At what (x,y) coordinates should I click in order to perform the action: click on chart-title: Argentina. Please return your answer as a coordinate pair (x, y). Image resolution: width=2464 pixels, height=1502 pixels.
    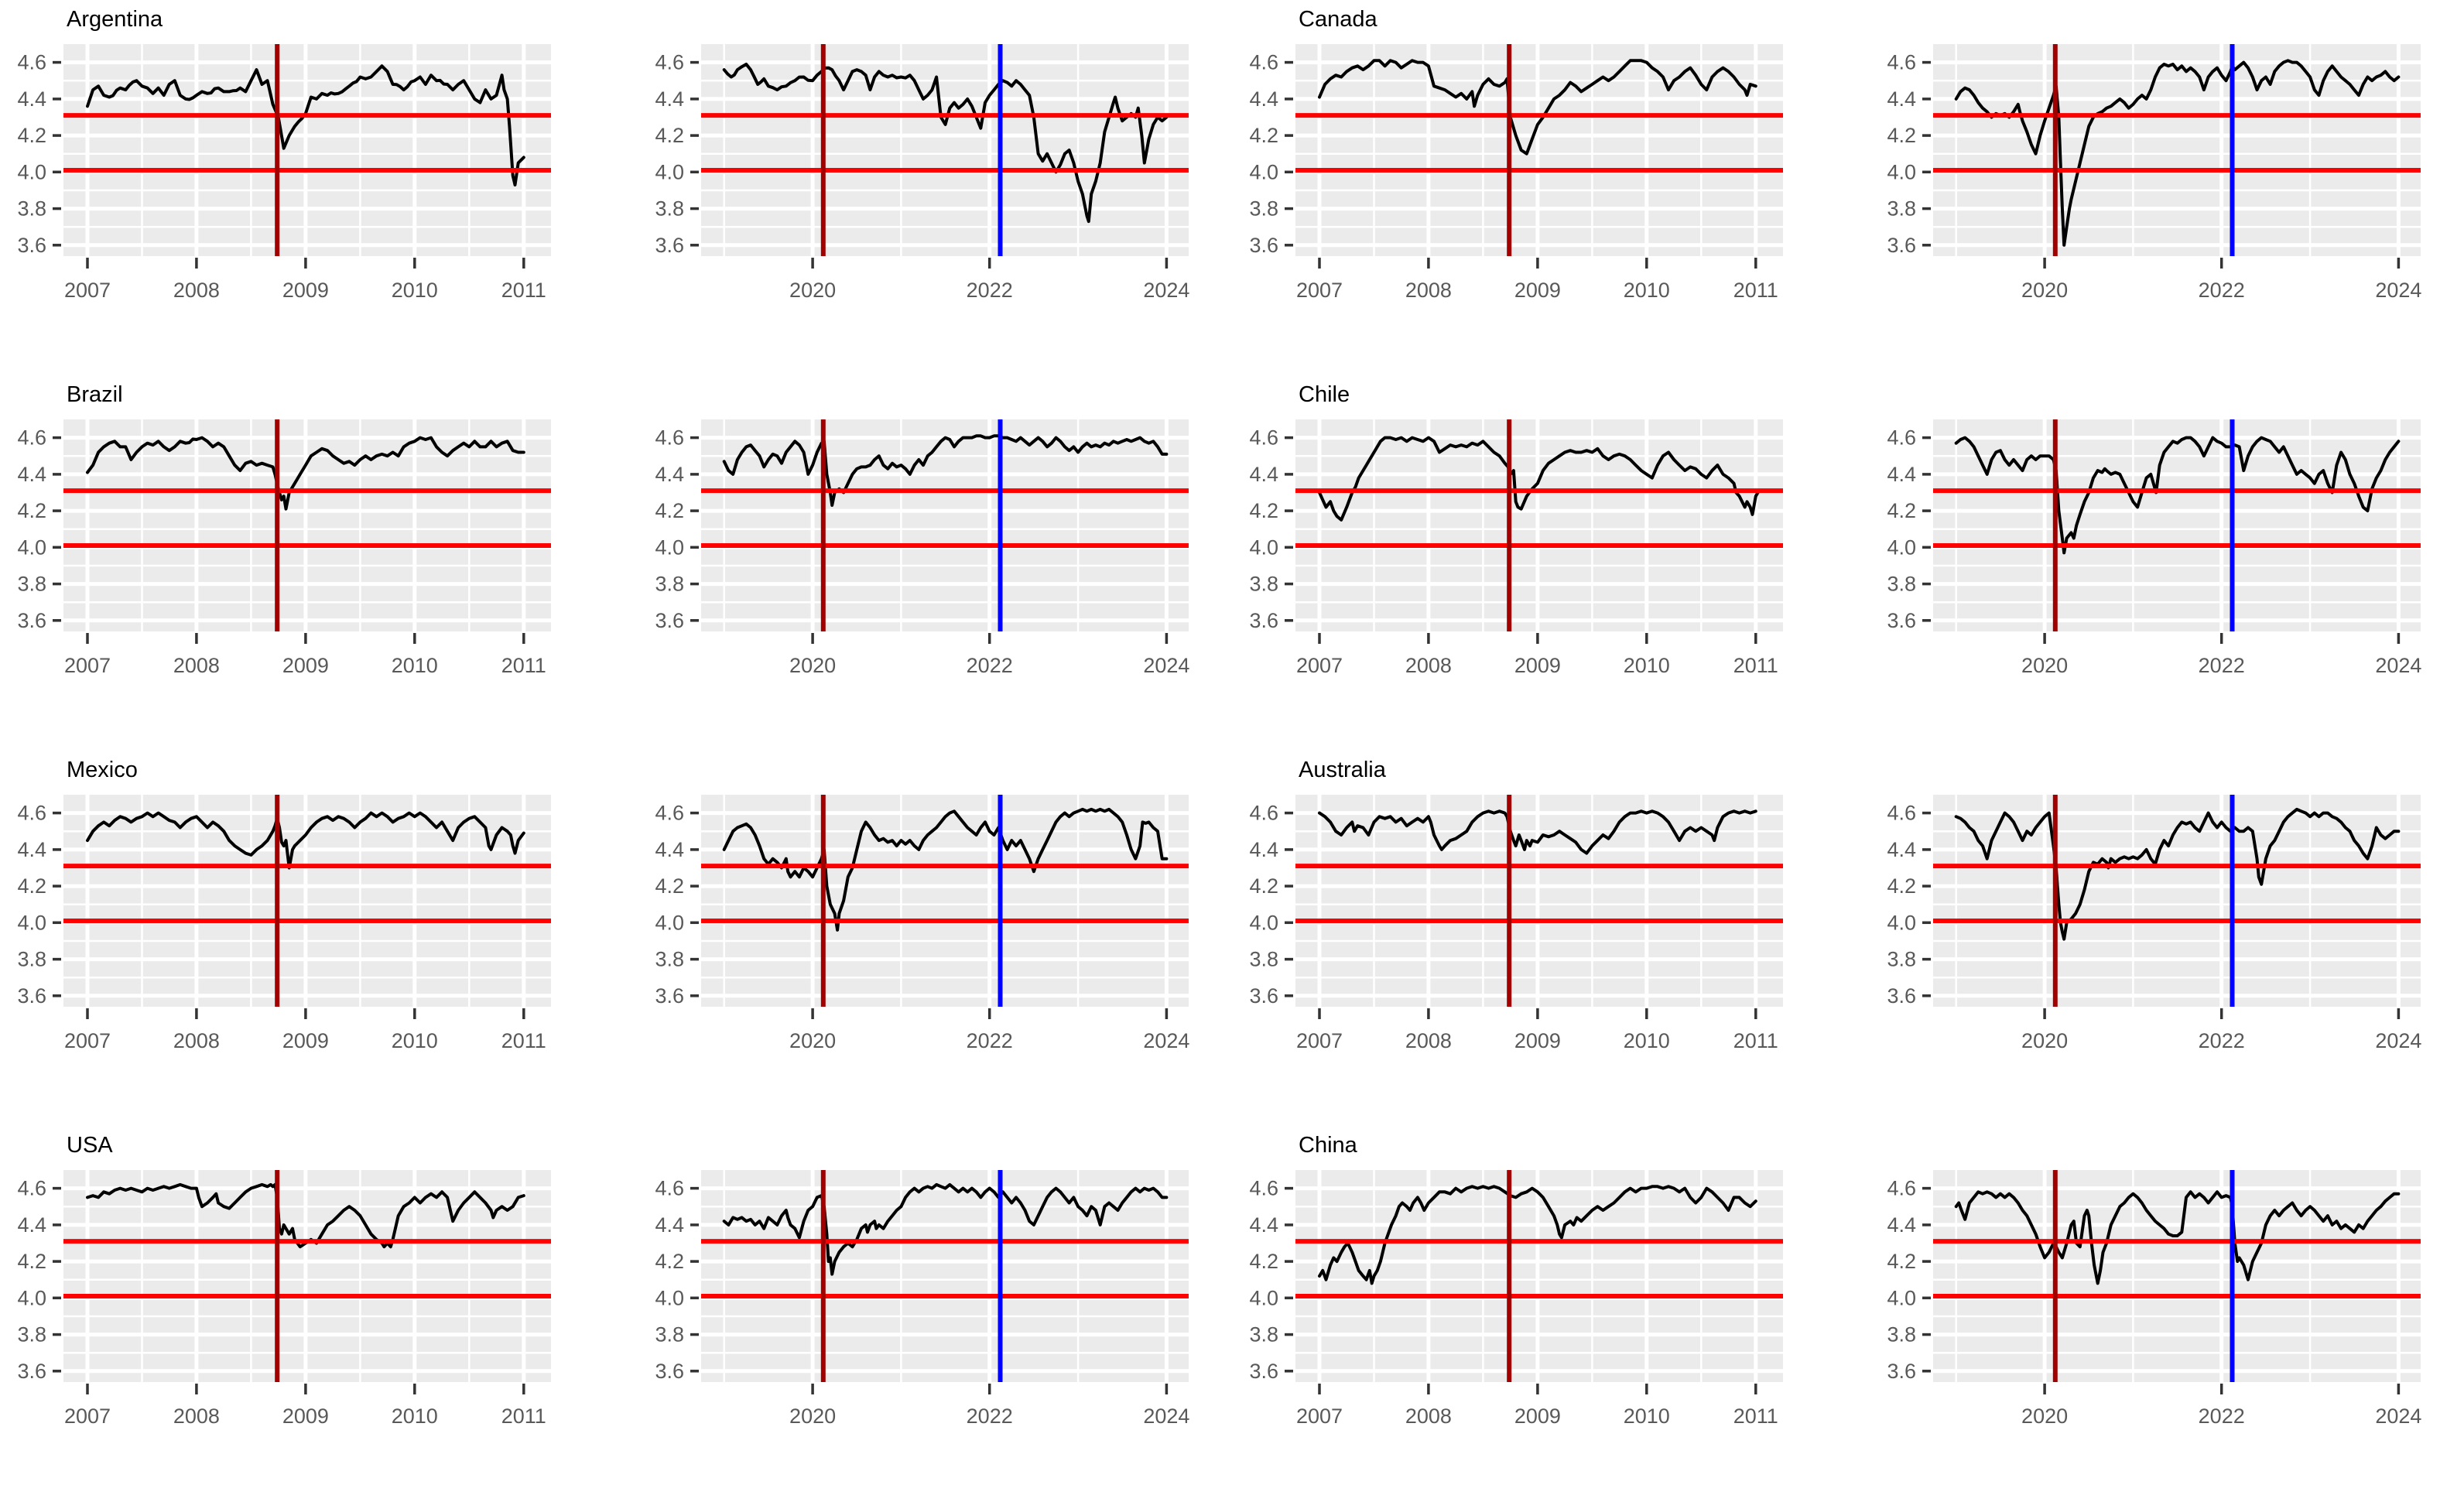
    Looking at the image, I should click on (115, 19).